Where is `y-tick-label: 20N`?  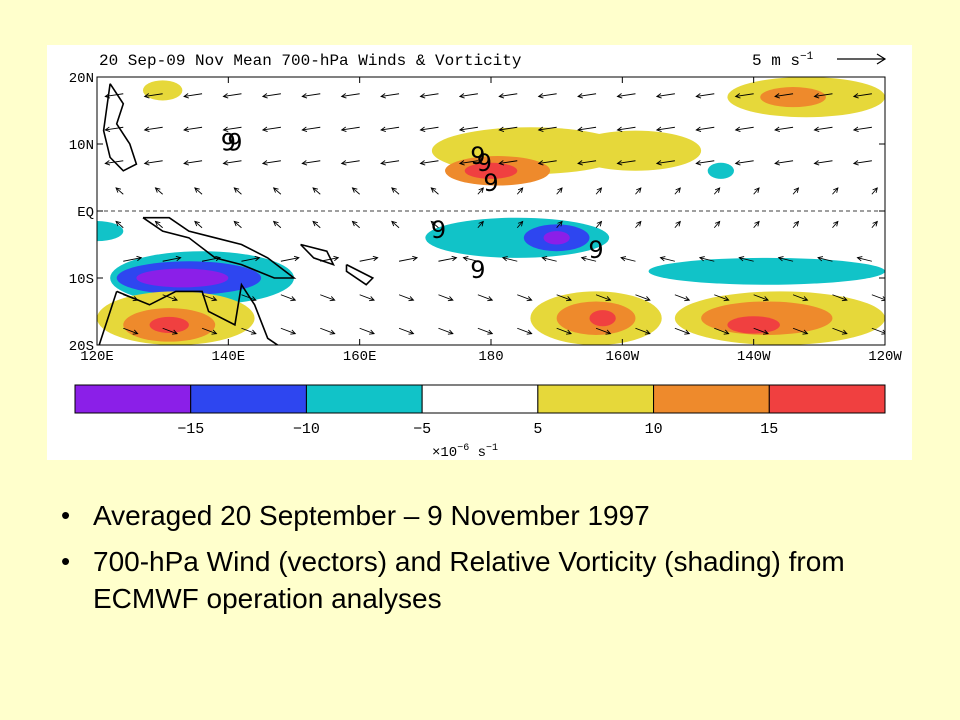 y-tick-label: 20N is located at coordinates (81, 79).